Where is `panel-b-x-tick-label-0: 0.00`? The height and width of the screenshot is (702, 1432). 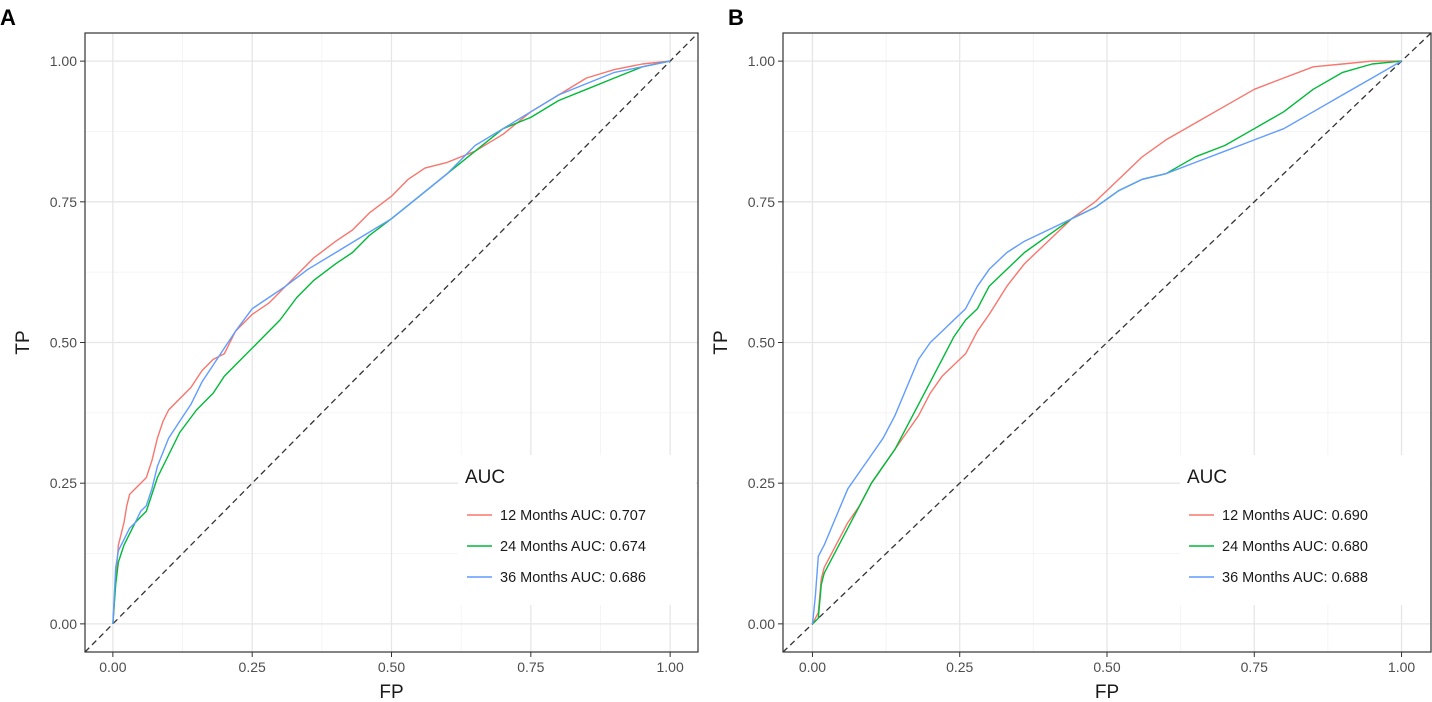 panel-b-x-tick-label-0: 0.00 is located at coordinates (812, 667).